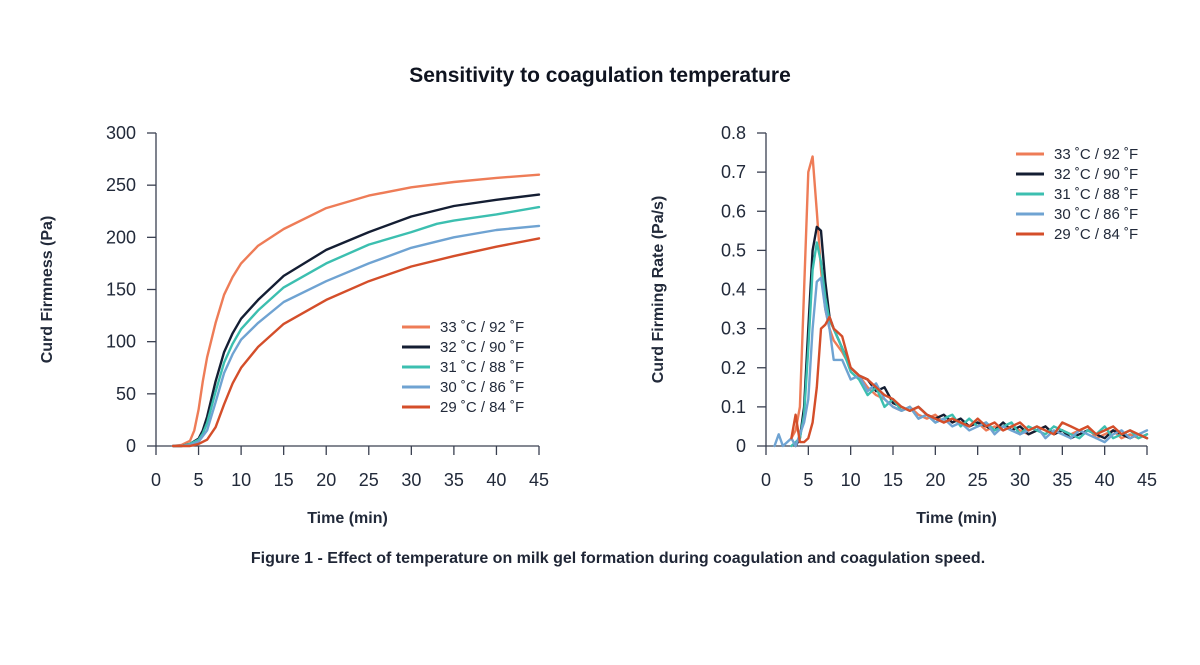 The height and width of the screenshot is (665, 1200). Describe the element at coordinates (733, 329) in the screenshot. I see `y-tick-label: 0.3` at that location.